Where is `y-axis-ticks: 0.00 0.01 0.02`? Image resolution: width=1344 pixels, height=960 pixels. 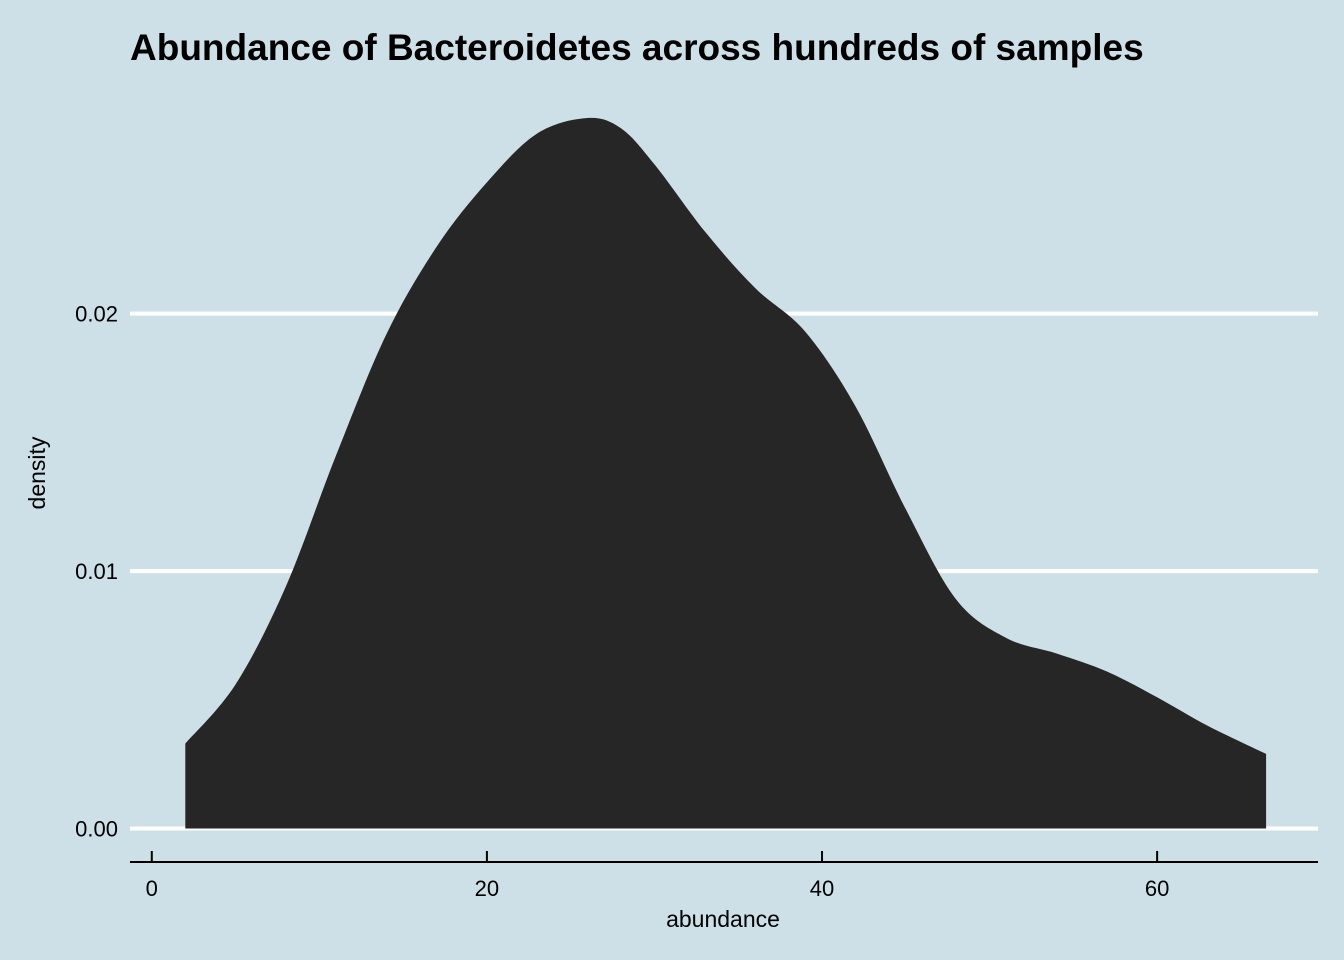 y-axis-ticks: 0.00 0.01 0.02 is located at coordinates (96, 572).